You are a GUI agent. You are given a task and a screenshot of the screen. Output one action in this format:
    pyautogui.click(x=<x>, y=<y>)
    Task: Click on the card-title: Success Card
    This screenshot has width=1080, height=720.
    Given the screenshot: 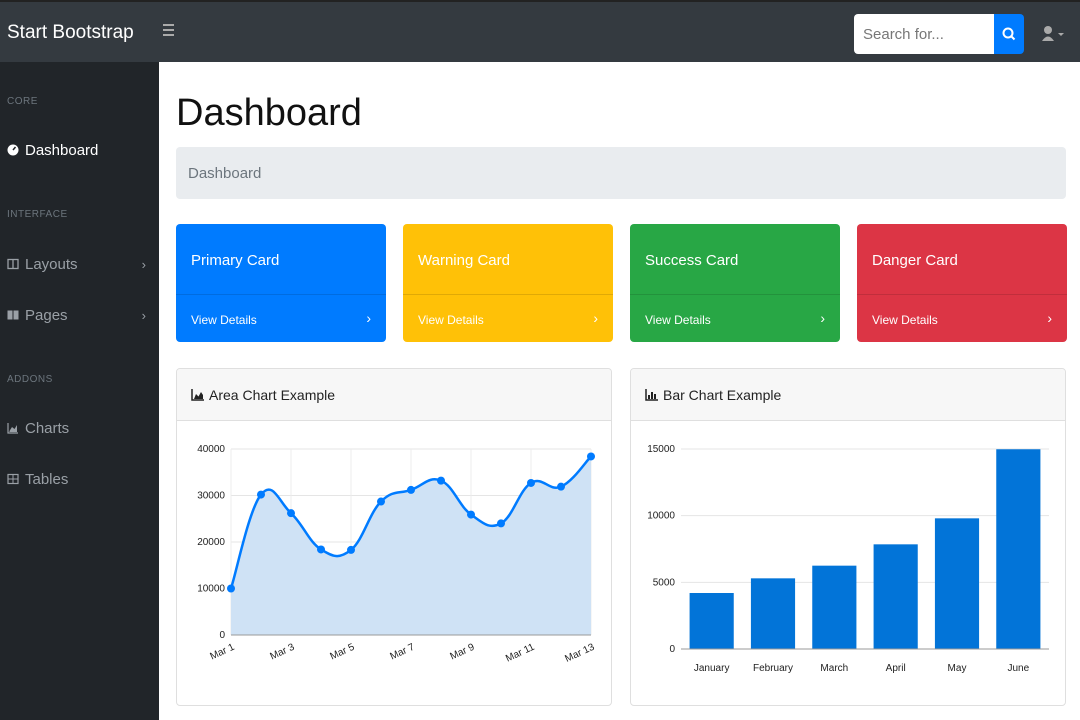 What is the action you would take?
    pyautogui.click(x=692, y=260)
    